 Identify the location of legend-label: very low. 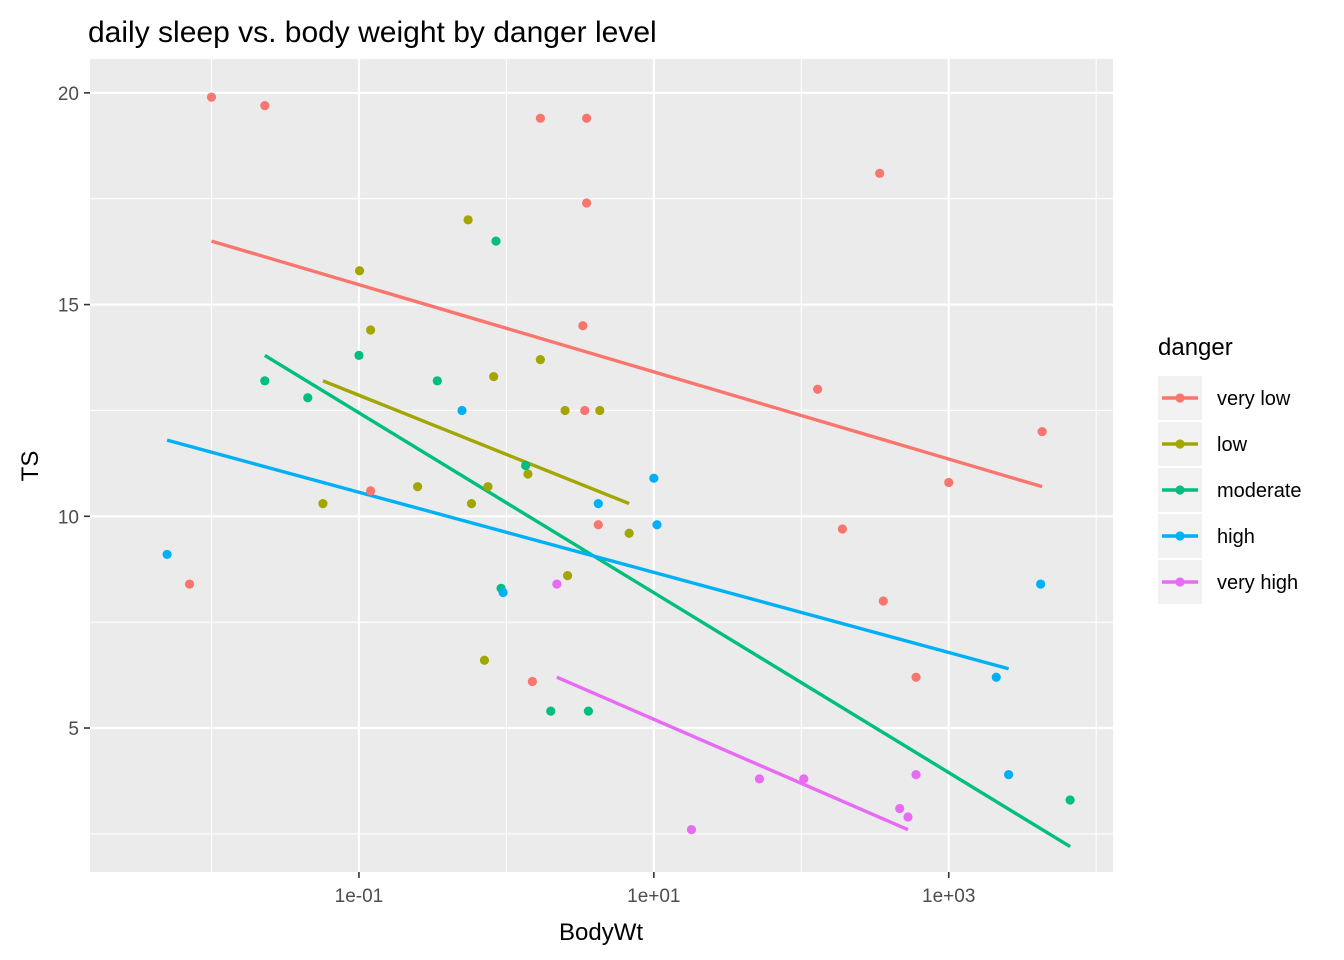
(1254, 399).